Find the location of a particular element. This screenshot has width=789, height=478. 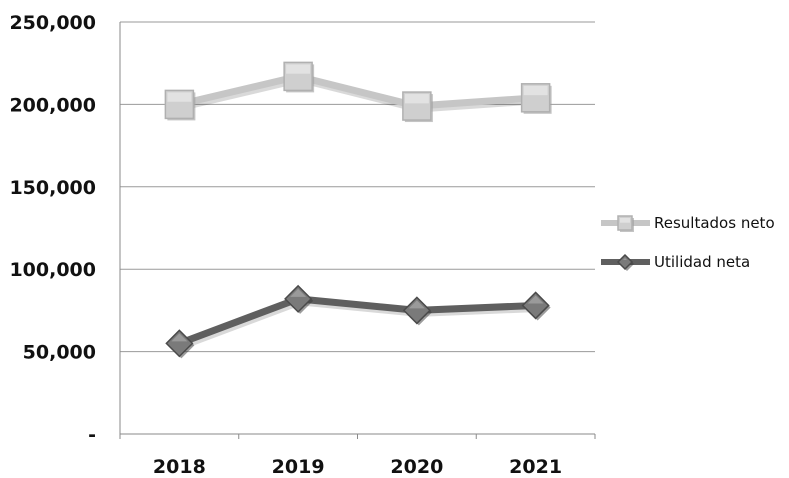

y-tick-label: 250,000 is located at coordinates (52, 23).